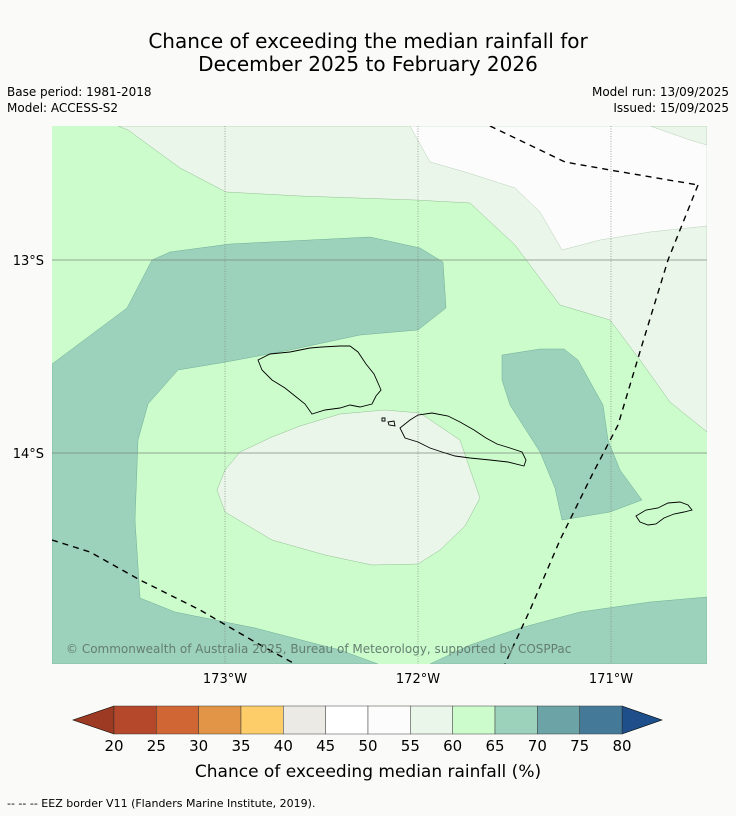 This screenshot has height=816, width=736. What do you see at coordinates (452, 746) in the screenshot?
I see `colorbar-tick-60: 60` at bounding box center [452, 746].